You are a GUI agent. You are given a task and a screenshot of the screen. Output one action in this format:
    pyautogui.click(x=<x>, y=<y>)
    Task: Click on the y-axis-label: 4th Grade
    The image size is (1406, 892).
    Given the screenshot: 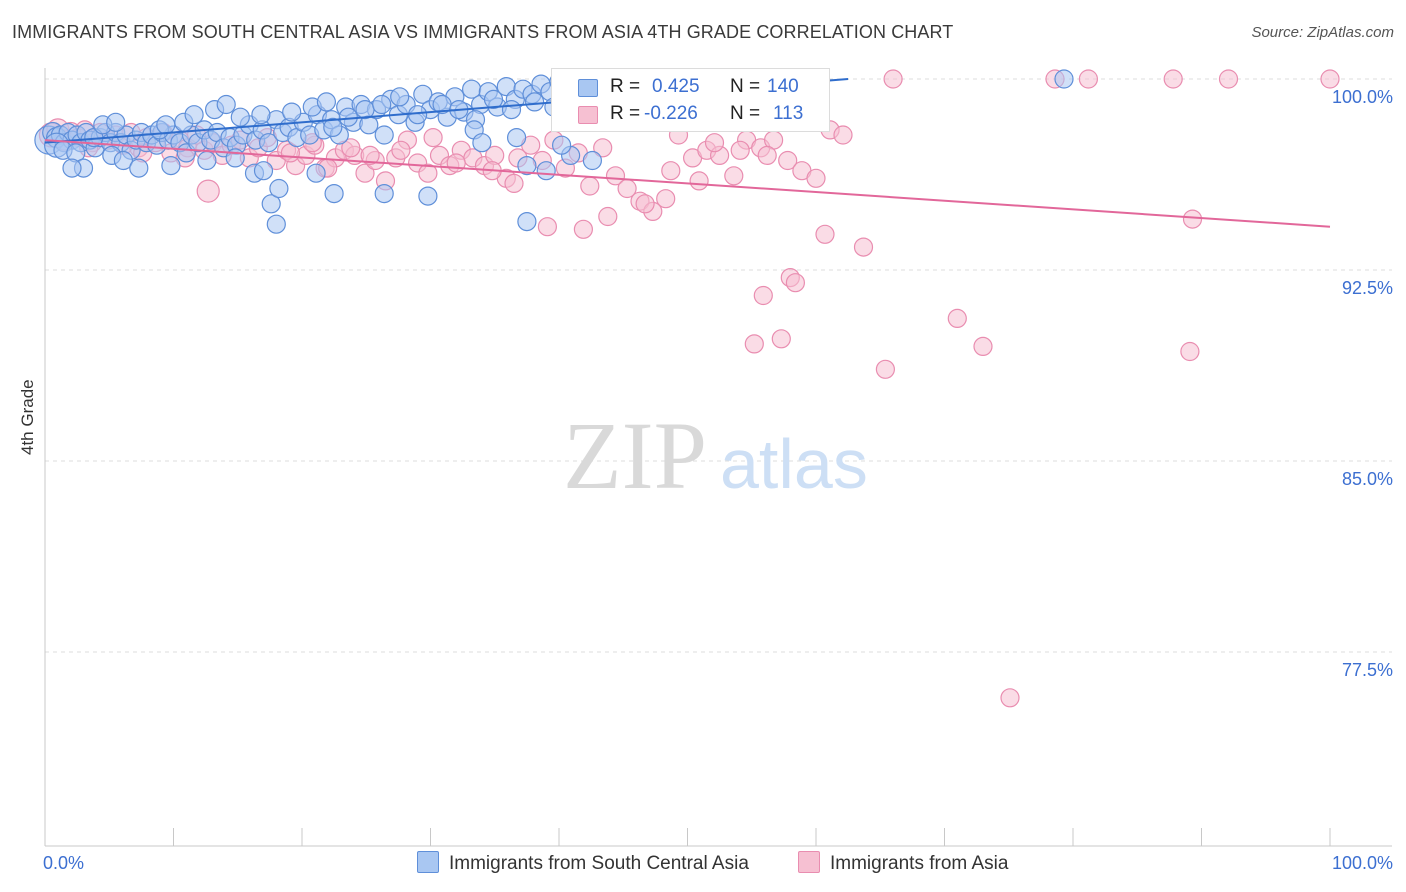 What is the action you would take?
    pyautogui.click(x=27, y=417)
    